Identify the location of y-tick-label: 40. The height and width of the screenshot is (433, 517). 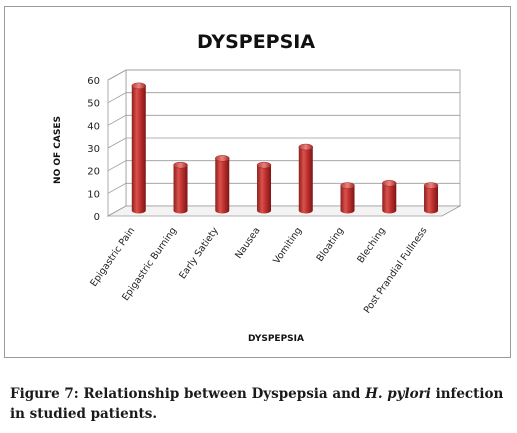
(93, 126).